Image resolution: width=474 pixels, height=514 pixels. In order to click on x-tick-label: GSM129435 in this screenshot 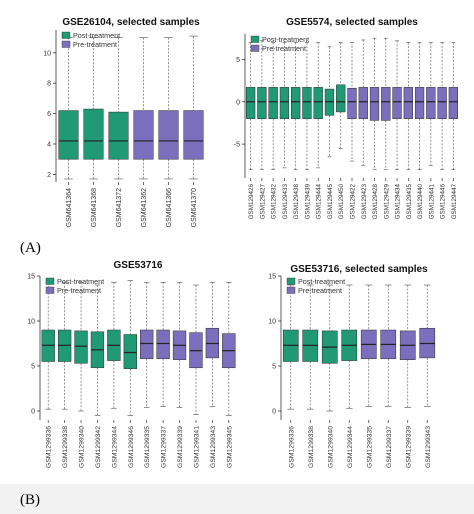, I will do `click(409, 202)`.